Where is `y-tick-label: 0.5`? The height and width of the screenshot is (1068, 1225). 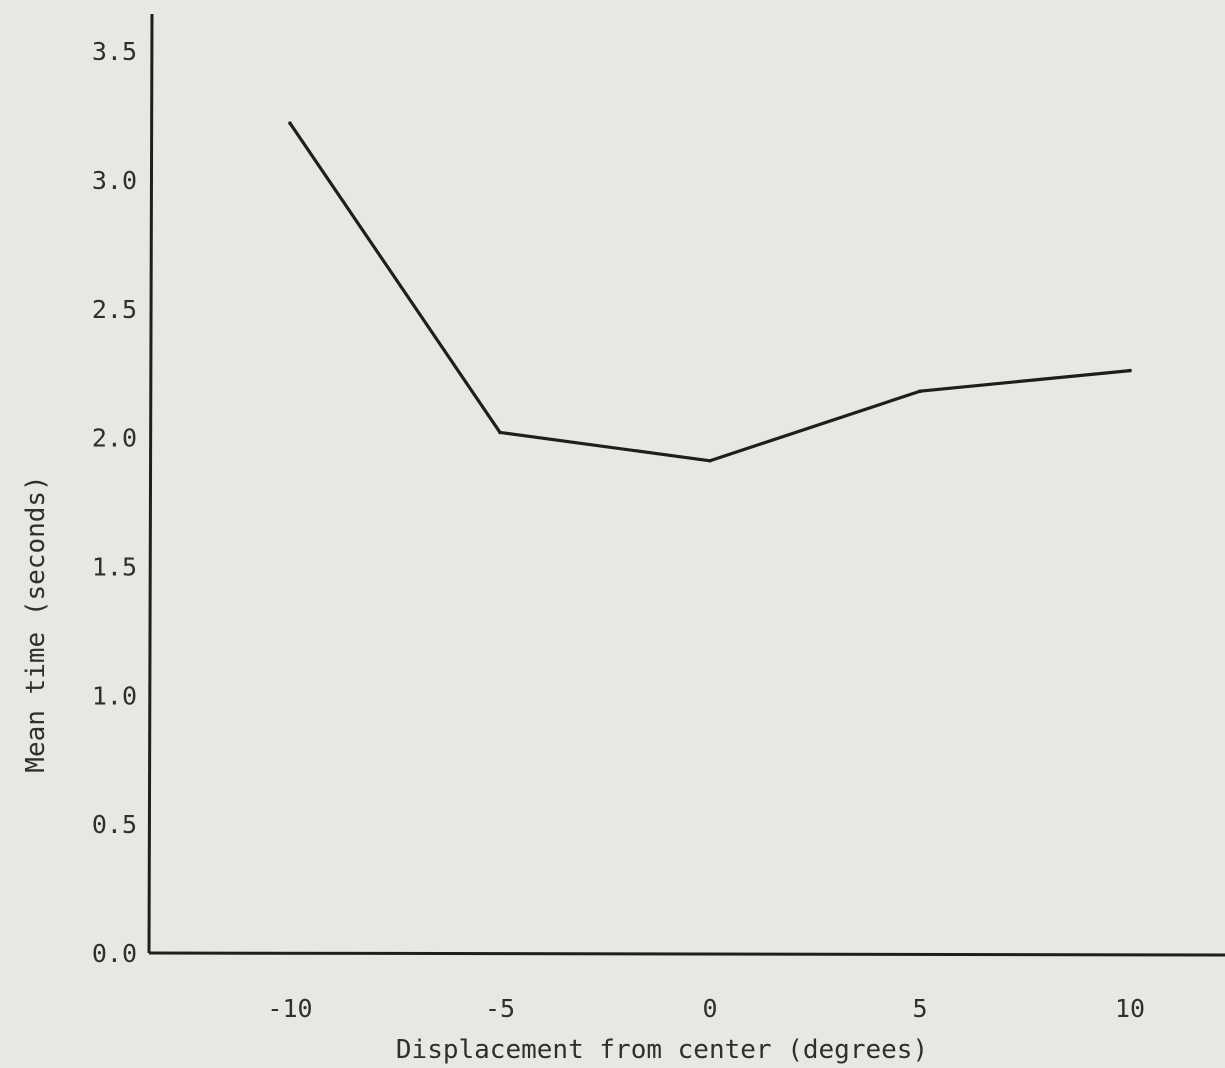 y-tick-label: 0.5 is located at coordinates (114, 824).